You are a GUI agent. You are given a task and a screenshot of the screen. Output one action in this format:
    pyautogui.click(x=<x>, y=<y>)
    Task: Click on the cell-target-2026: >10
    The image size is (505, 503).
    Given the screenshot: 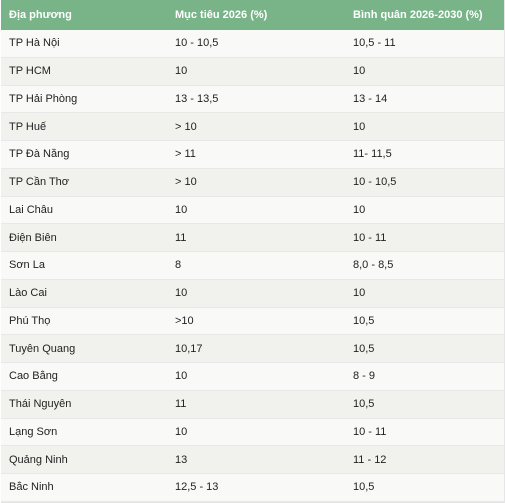 What is the action you would take?
    pyautogui.click(x=184, y=320)
    